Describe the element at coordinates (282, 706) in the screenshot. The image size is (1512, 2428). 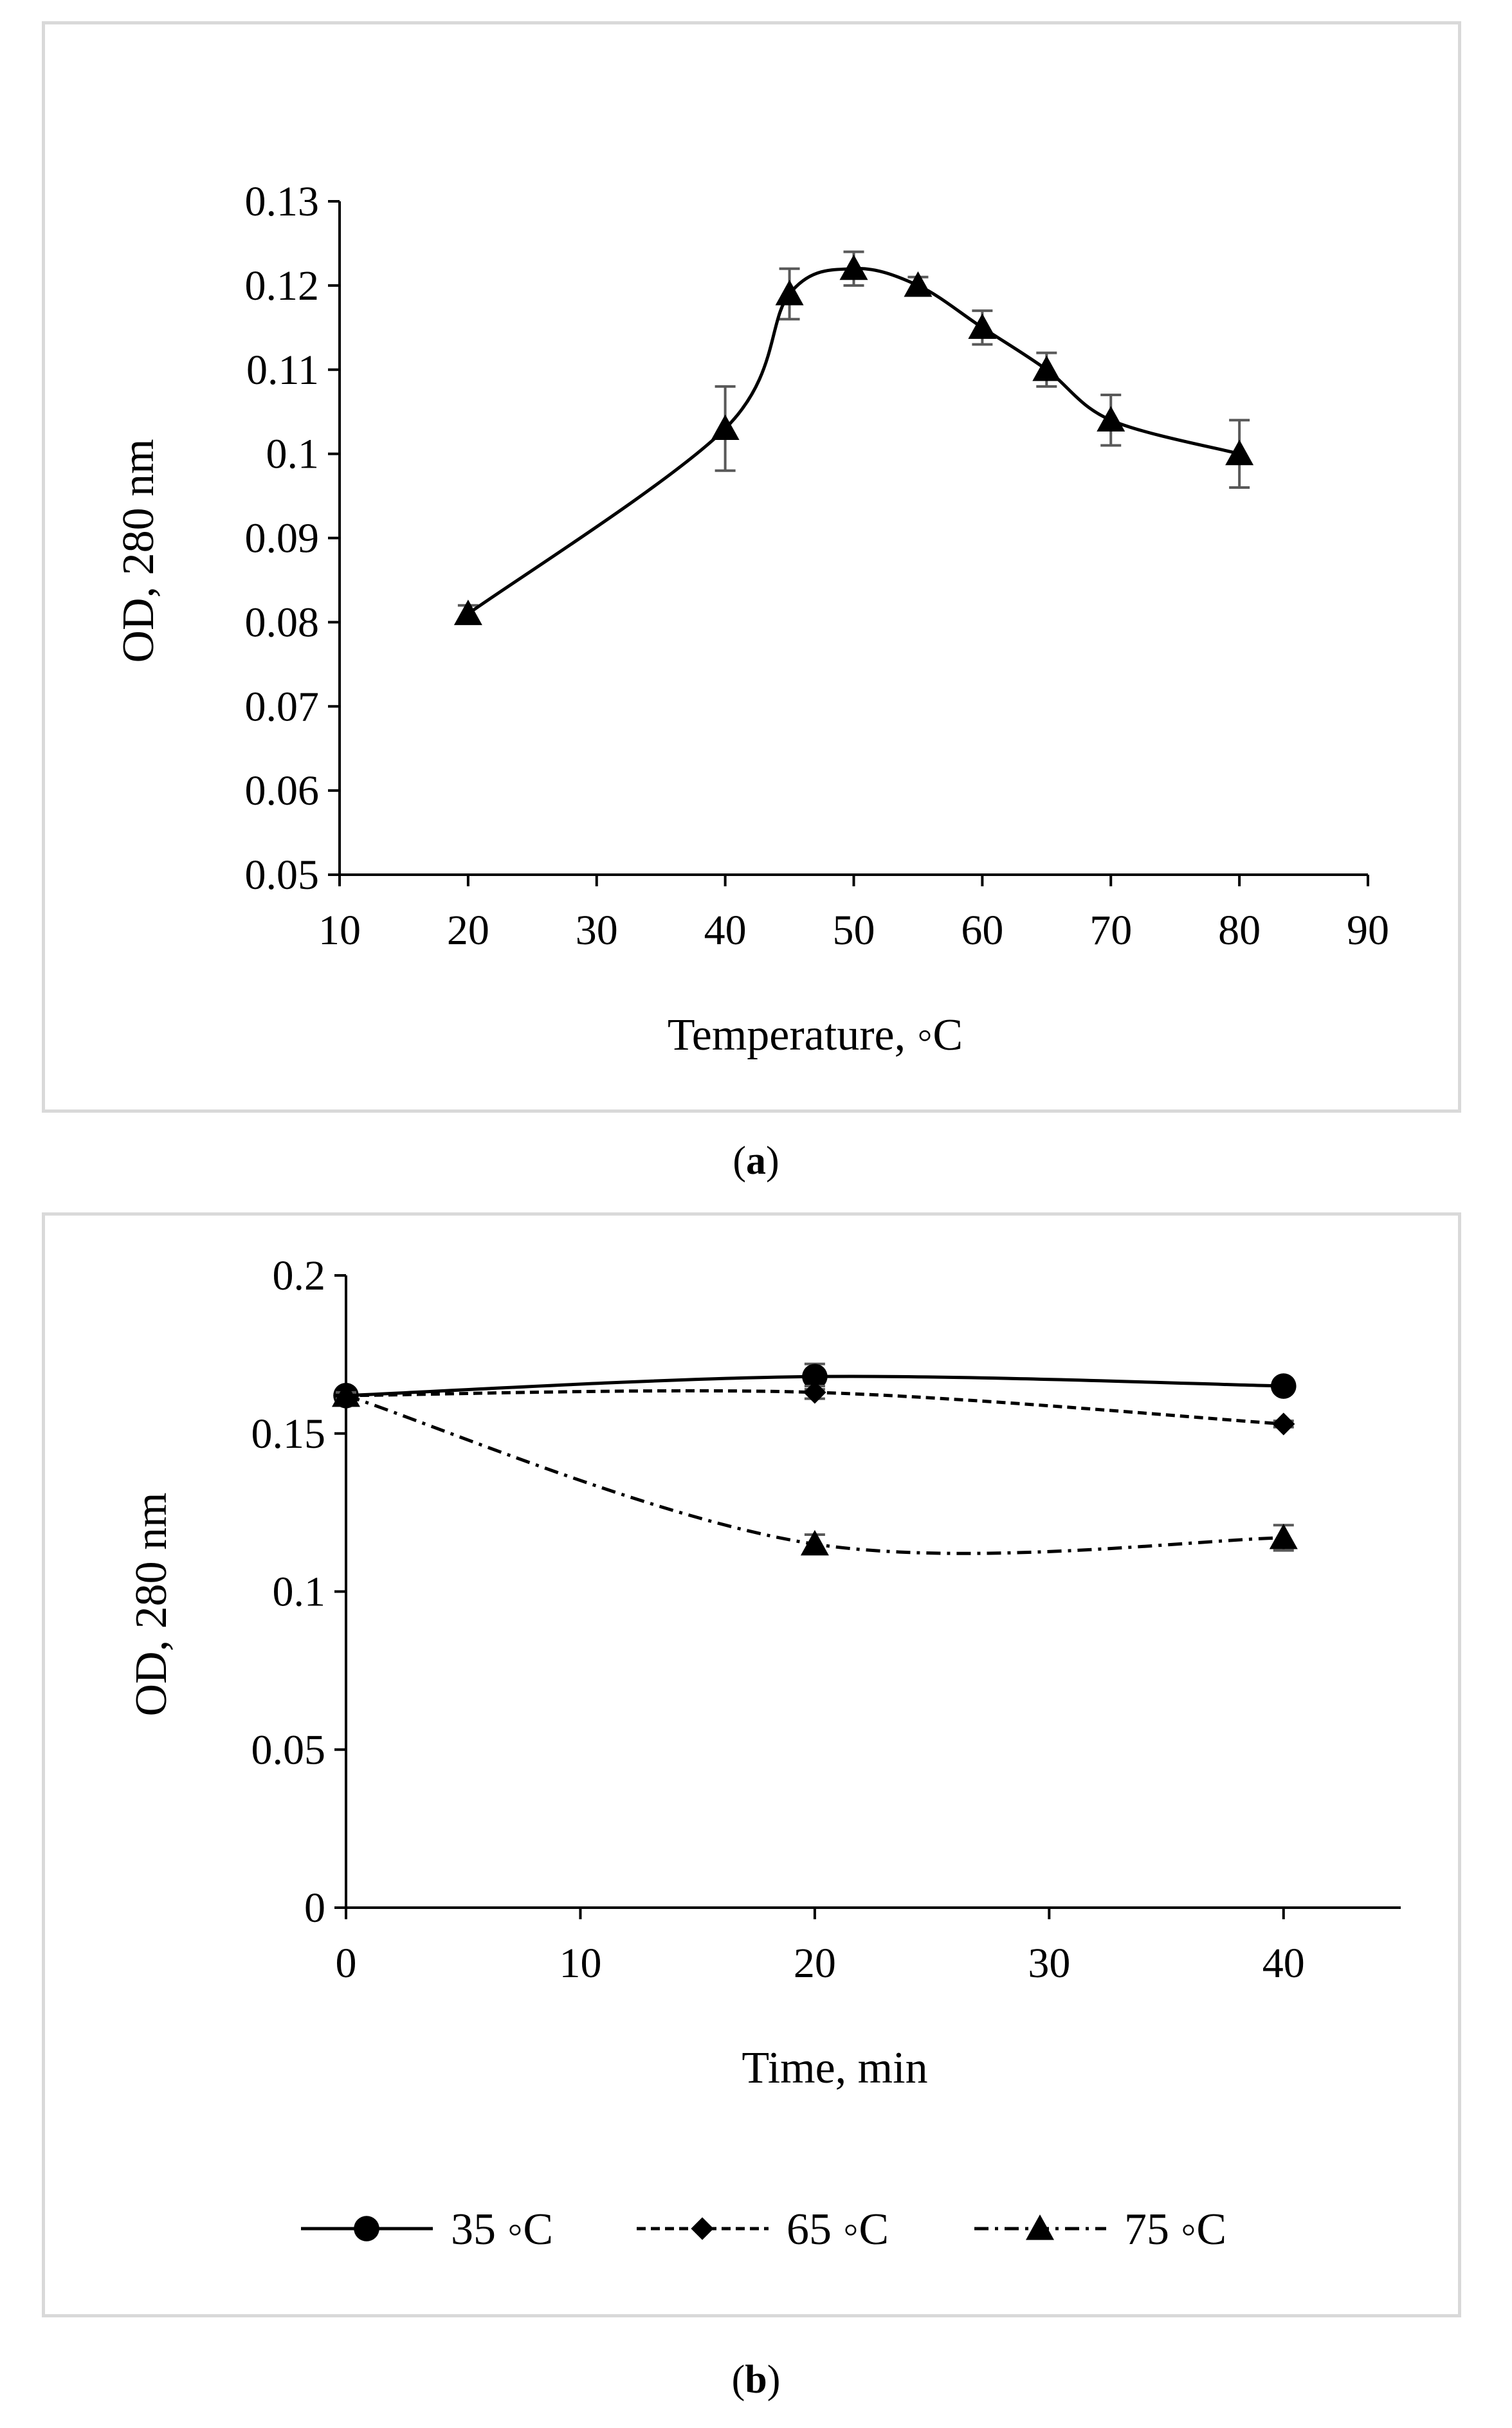
I see `y-tick-label: 0.07` at that location.